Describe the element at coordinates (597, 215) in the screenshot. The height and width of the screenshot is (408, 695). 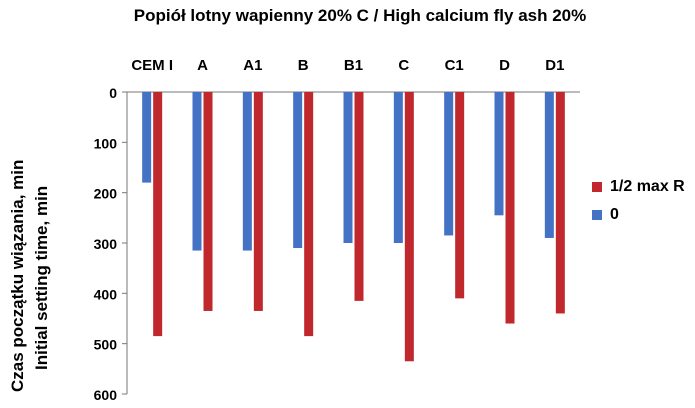
I see `legend-swatch-blue` at that location.